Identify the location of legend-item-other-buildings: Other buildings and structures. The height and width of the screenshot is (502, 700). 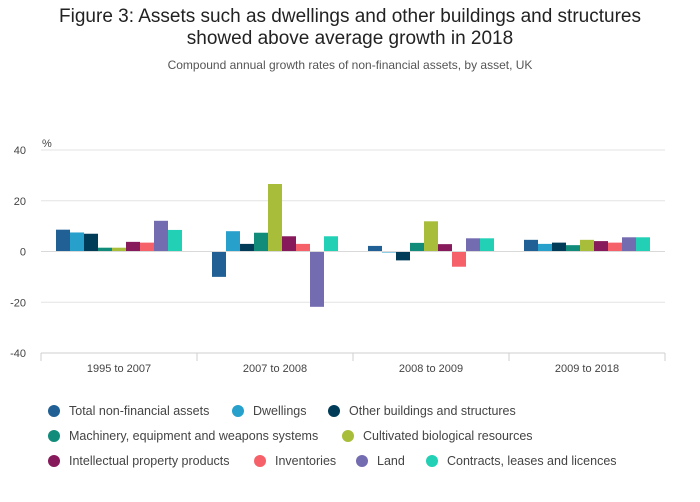
(422, 411).